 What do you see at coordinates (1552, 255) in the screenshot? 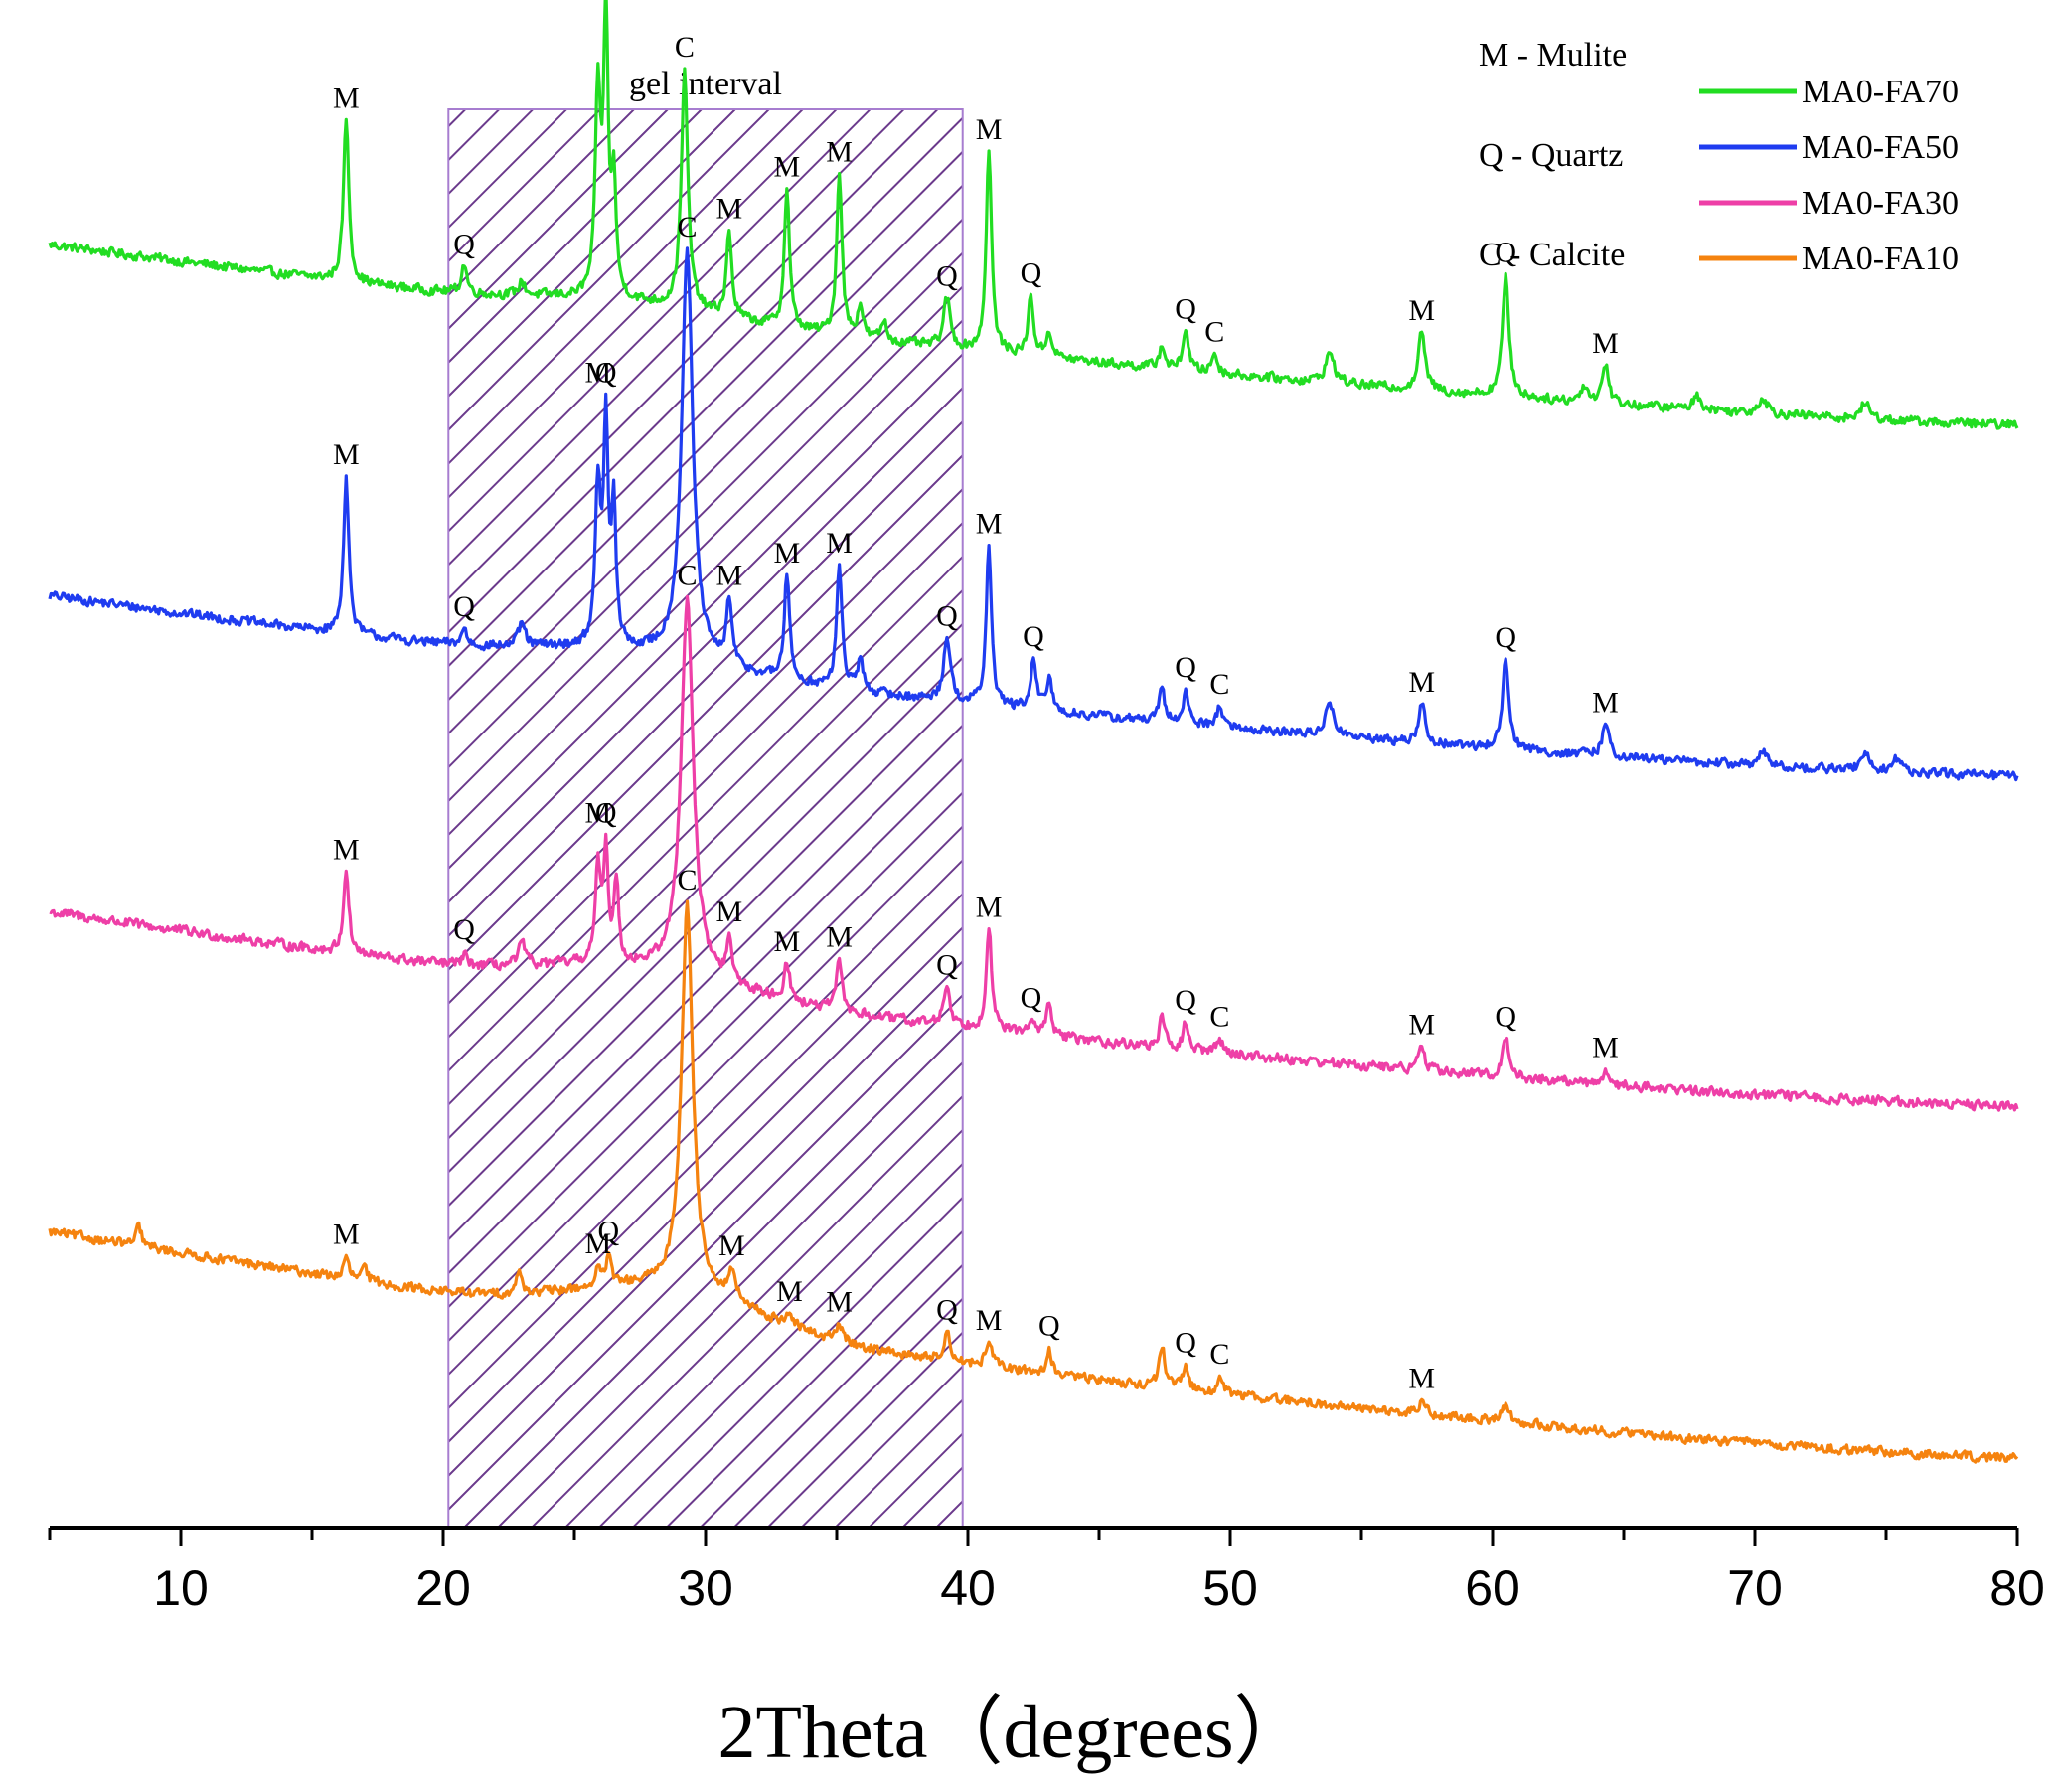
I see `phase-key-calcite: C - Calcite` at bounding box center [1552, 255].